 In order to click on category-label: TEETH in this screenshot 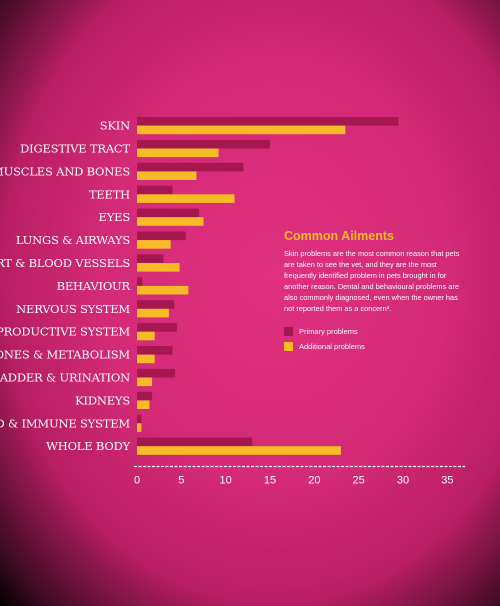, I will do `click(109, 194)`.